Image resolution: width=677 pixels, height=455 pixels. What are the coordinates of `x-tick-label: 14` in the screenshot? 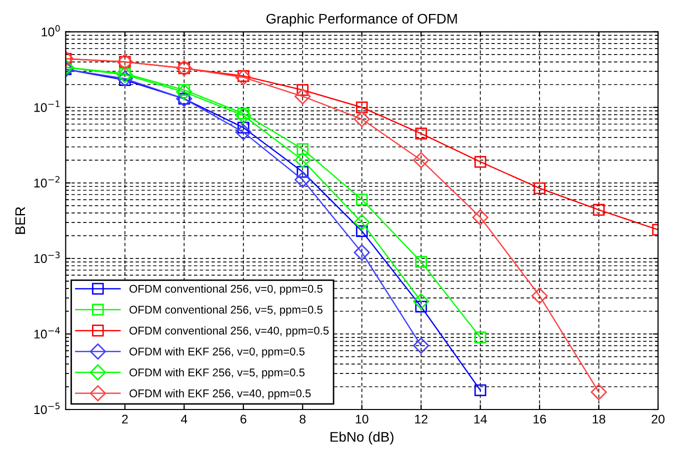 It's located at (480, 419).